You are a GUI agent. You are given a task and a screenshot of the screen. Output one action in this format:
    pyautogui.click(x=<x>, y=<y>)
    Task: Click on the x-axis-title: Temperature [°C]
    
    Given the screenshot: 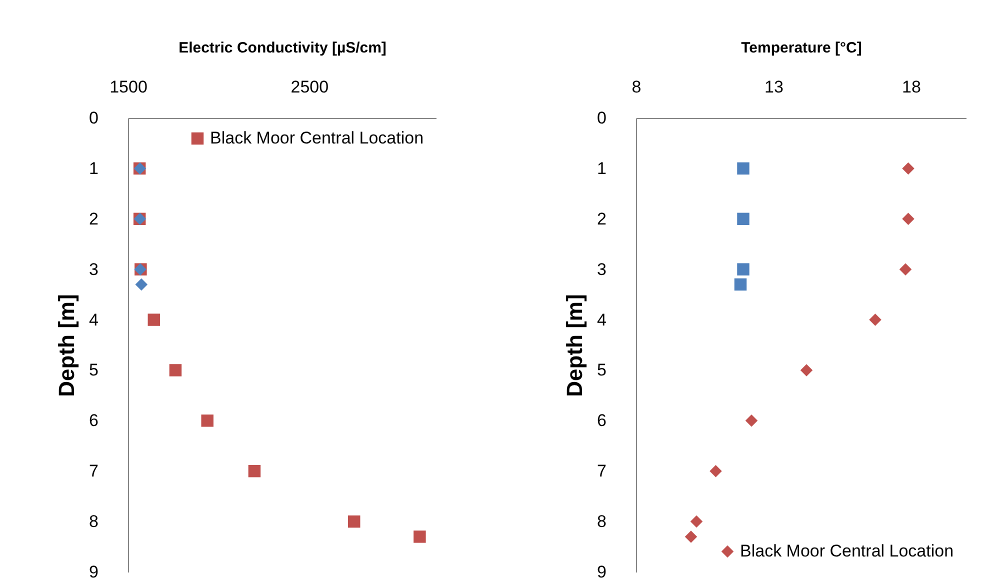 What is the action you would take?
    pyautogui.click(x=801, y=48)
    